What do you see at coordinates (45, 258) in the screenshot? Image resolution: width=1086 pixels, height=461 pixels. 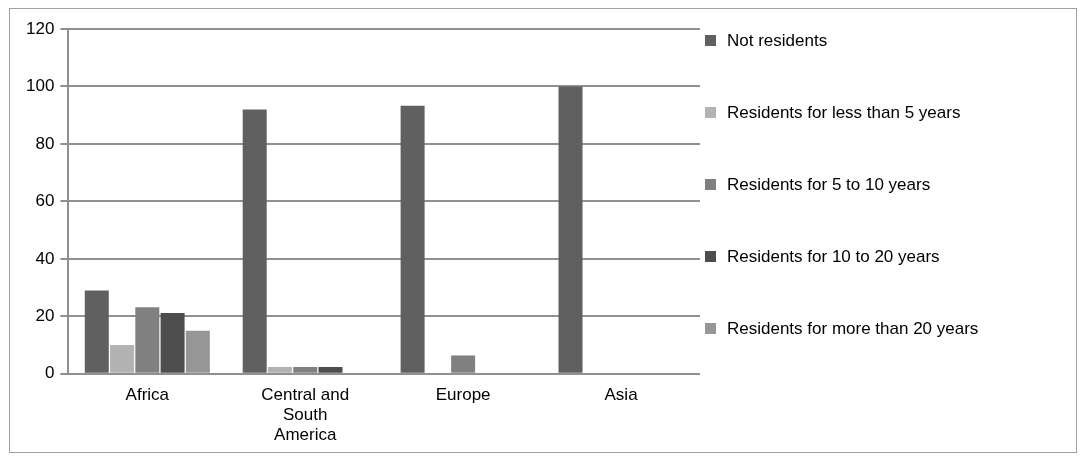 I see `y-tick-label: 40` at bounding box center [45, 258].